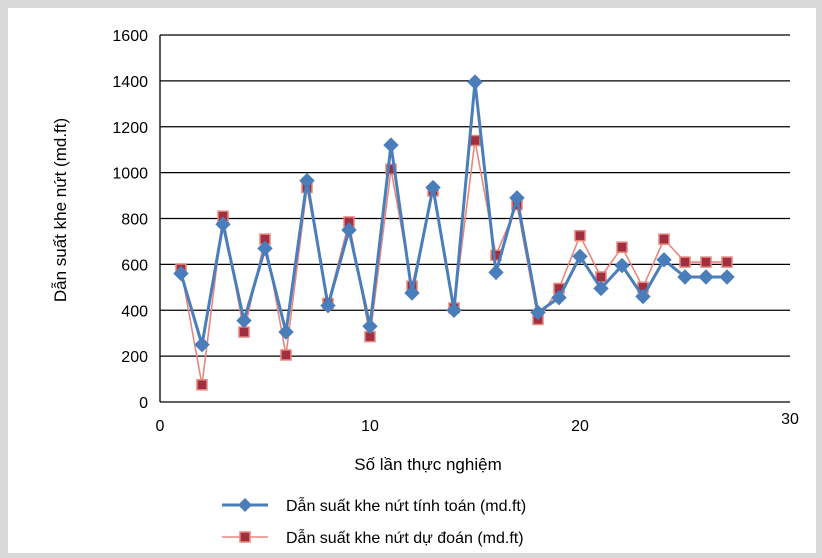 The image size is (822, 558). Describe the element at coordinates (143, 403) in the screenshot. I see `y-tick-label: 0` at that location.